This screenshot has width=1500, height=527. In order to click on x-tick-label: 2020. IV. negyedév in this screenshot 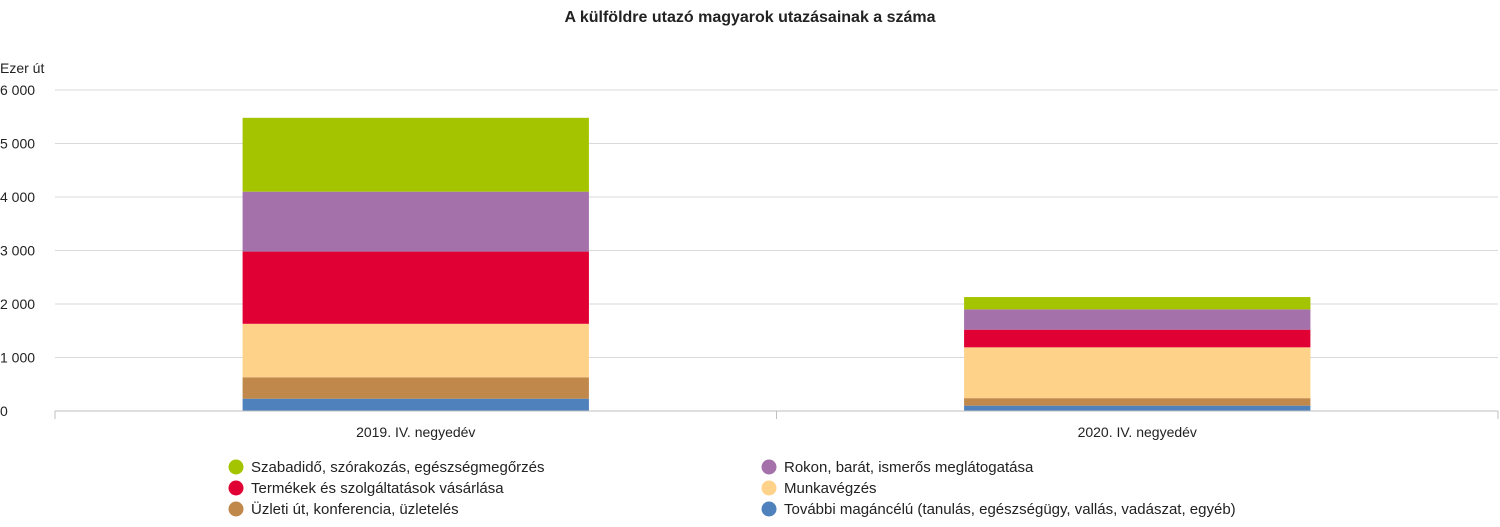, I will do `click(1137, 432)`.